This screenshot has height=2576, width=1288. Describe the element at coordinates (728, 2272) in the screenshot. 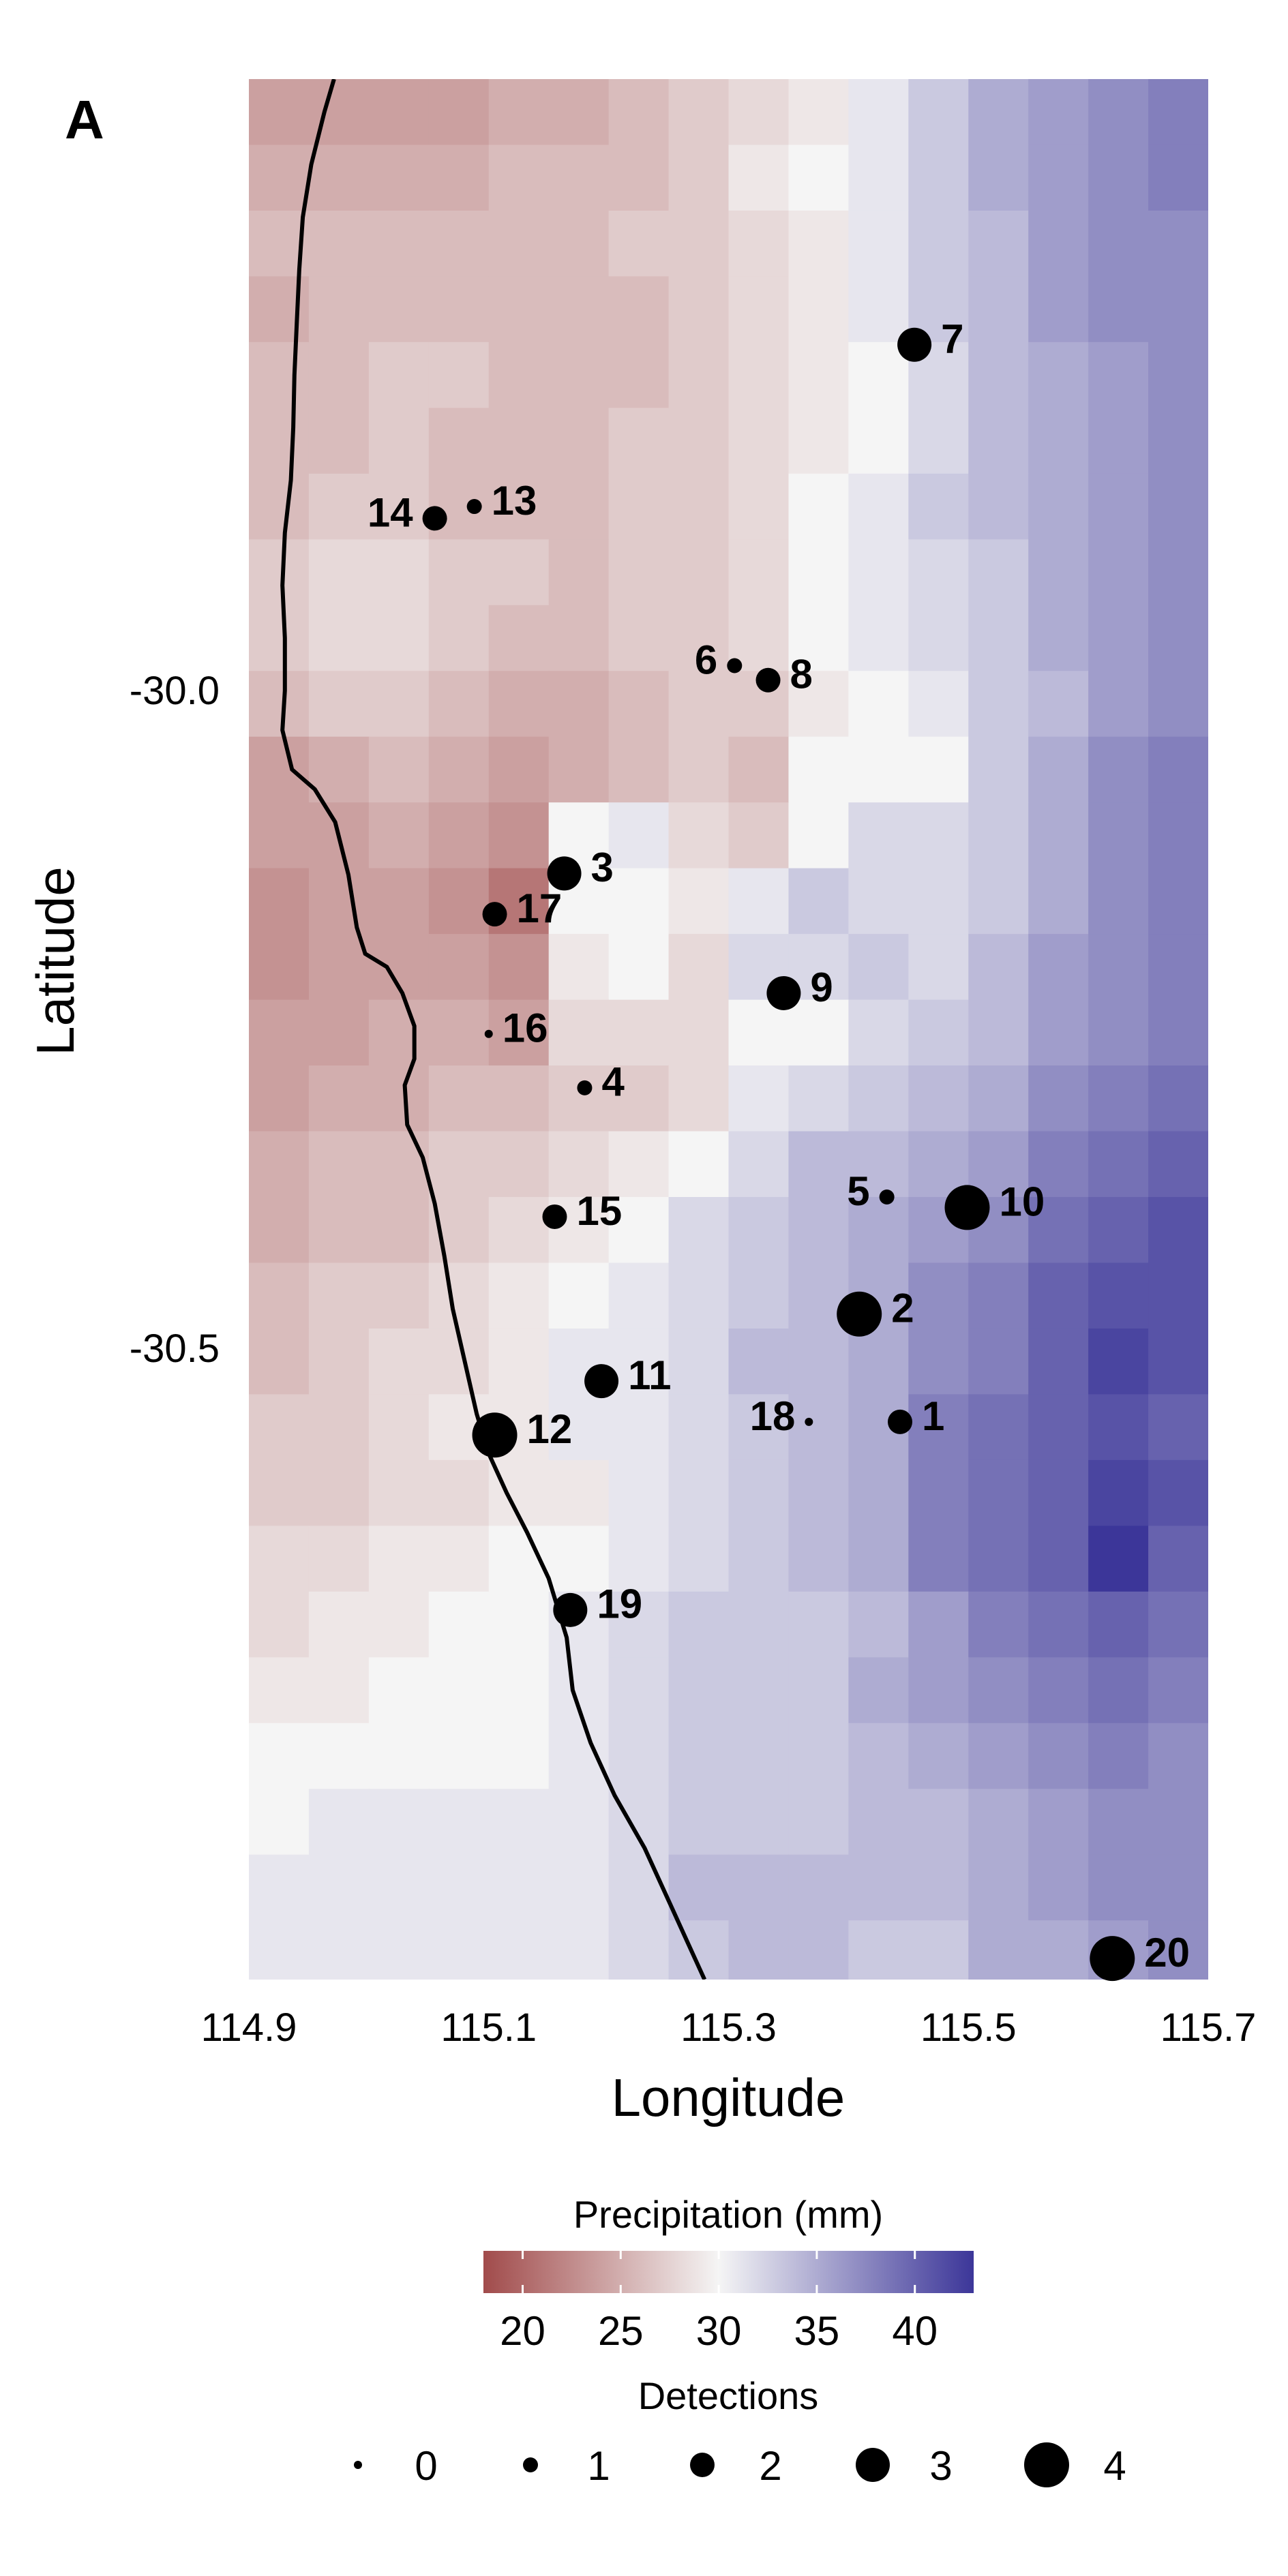

I see `color-legend-bar` at that location.